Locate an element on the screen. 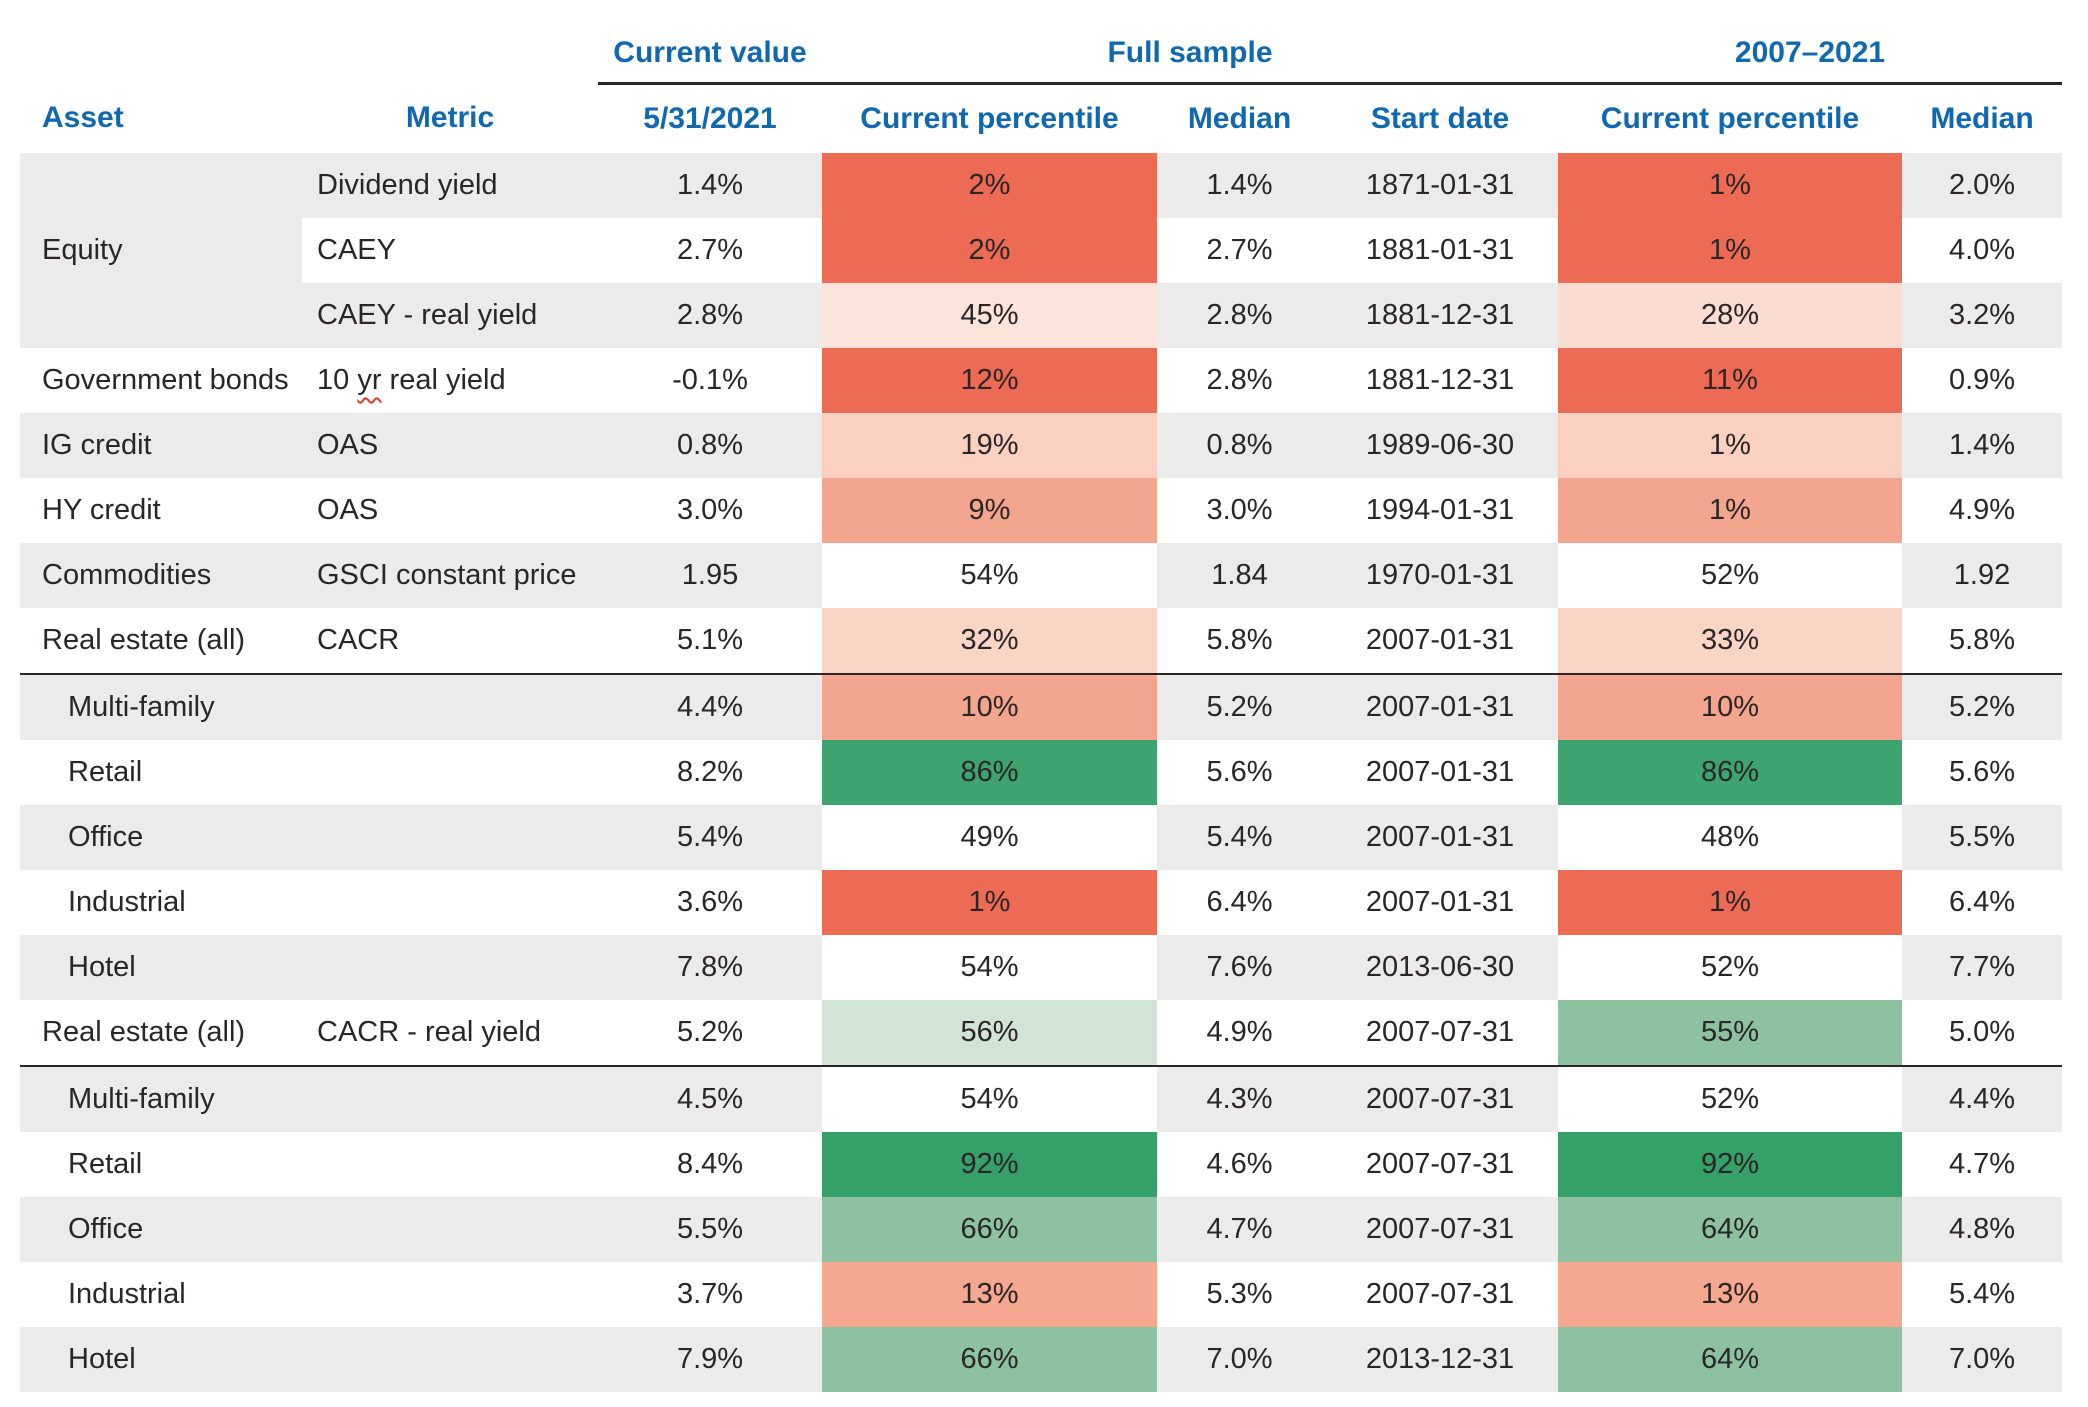 The width and height of the screenshot is (2088, 1407). current-value-cell: 3.6% is located at coordinates (710, 902).